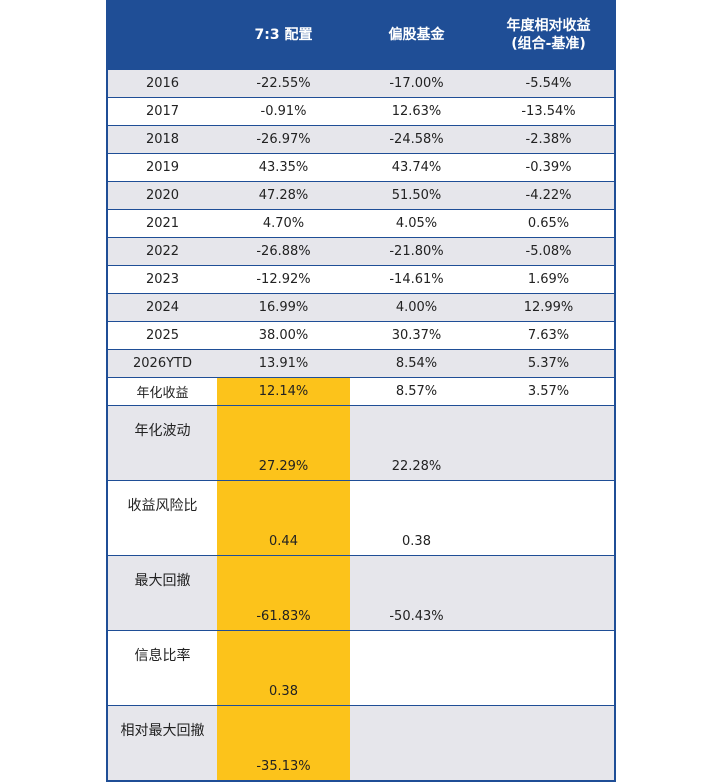 This screenshot has width=720, height=782. I want to click on row-label: 2021, so click(162, 223).